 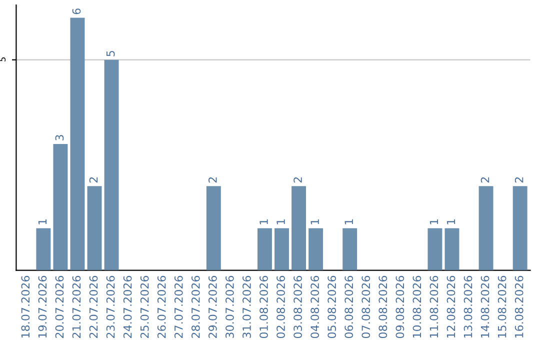 I want to click on x-tick-label: 16.08.2026, so click(x=519, y=307).